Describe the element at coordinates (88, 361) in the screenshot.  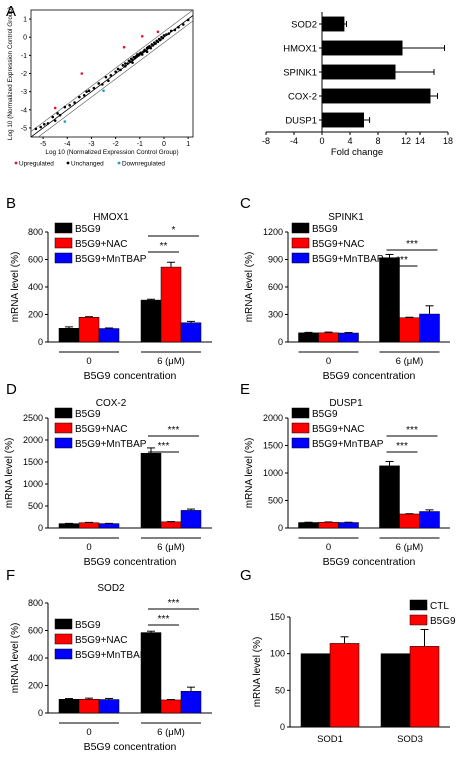
I see `category-label: 0` at that location.